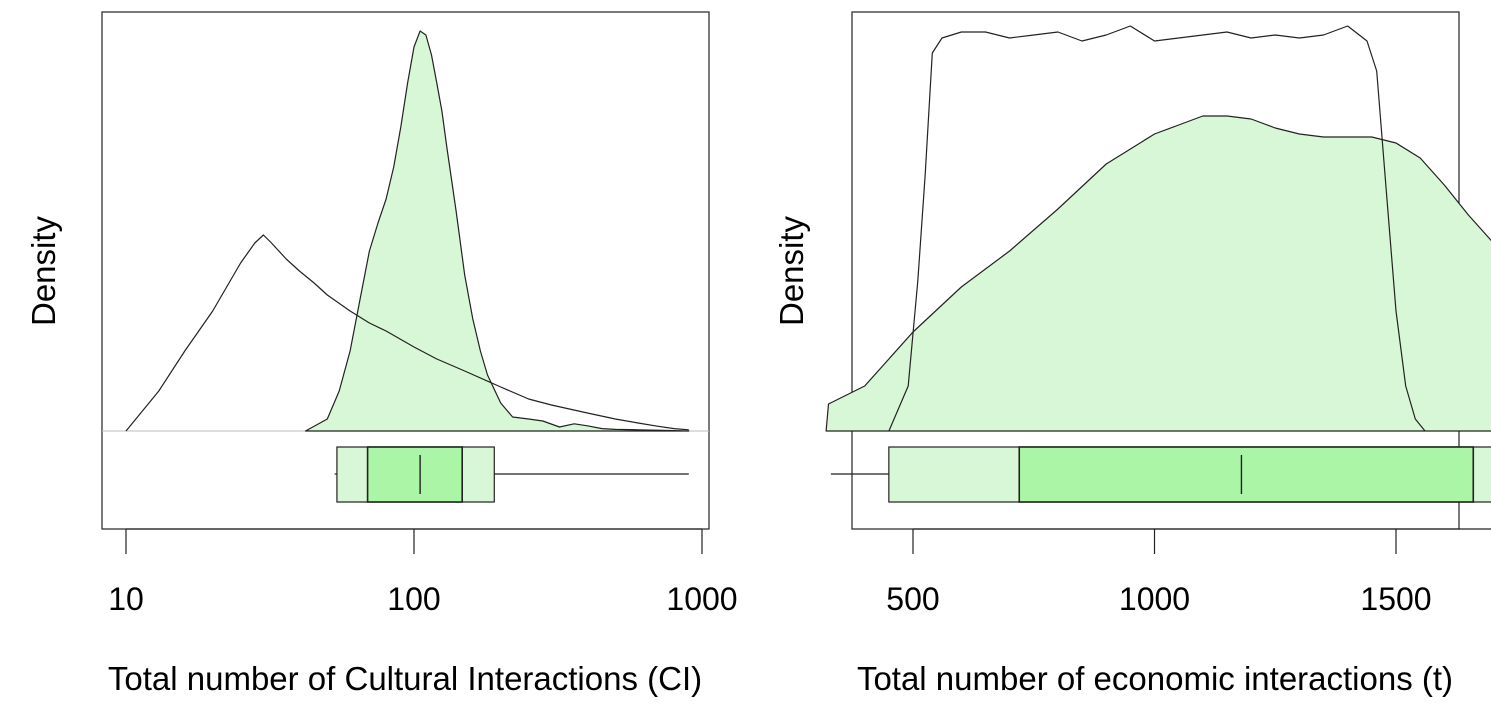 This screenshot has width=1491, height=704. What do you see at coordinates (1188, 573) in the screenshot?
I see `x-axis: 5001000150020002500` at bounding box center [1188, 573].